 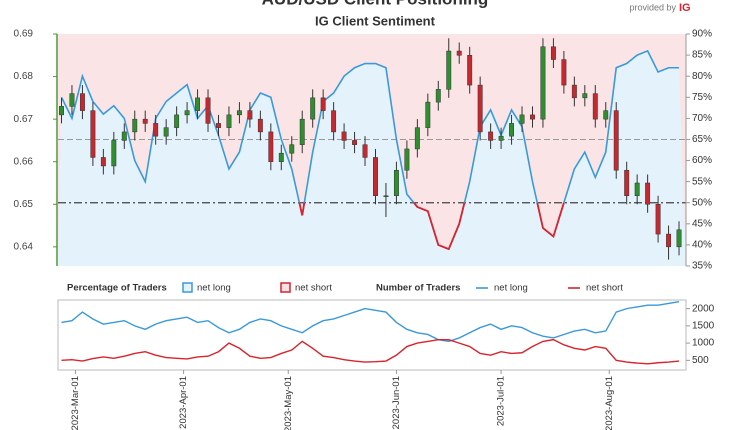 I want to click on y2-tick-label: 35%, so click(x=702, y=266).